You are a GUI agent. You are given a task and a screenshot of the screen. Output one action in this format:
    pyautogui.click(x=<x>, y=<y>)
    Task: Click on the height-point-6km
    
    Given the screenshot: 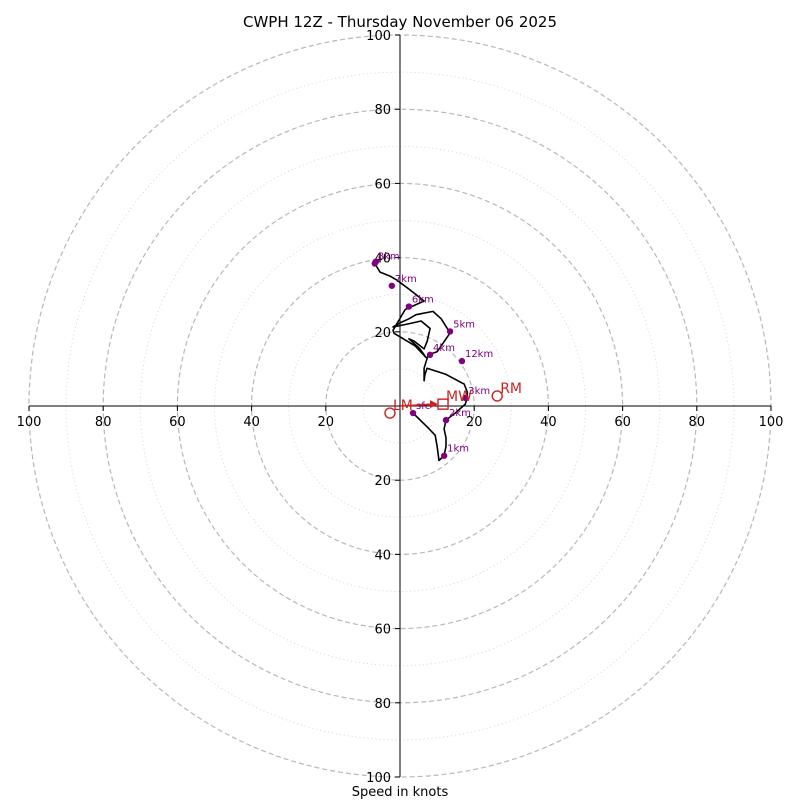 What is the action you would take?
    pyautogui.click(x=409, y=306)
    